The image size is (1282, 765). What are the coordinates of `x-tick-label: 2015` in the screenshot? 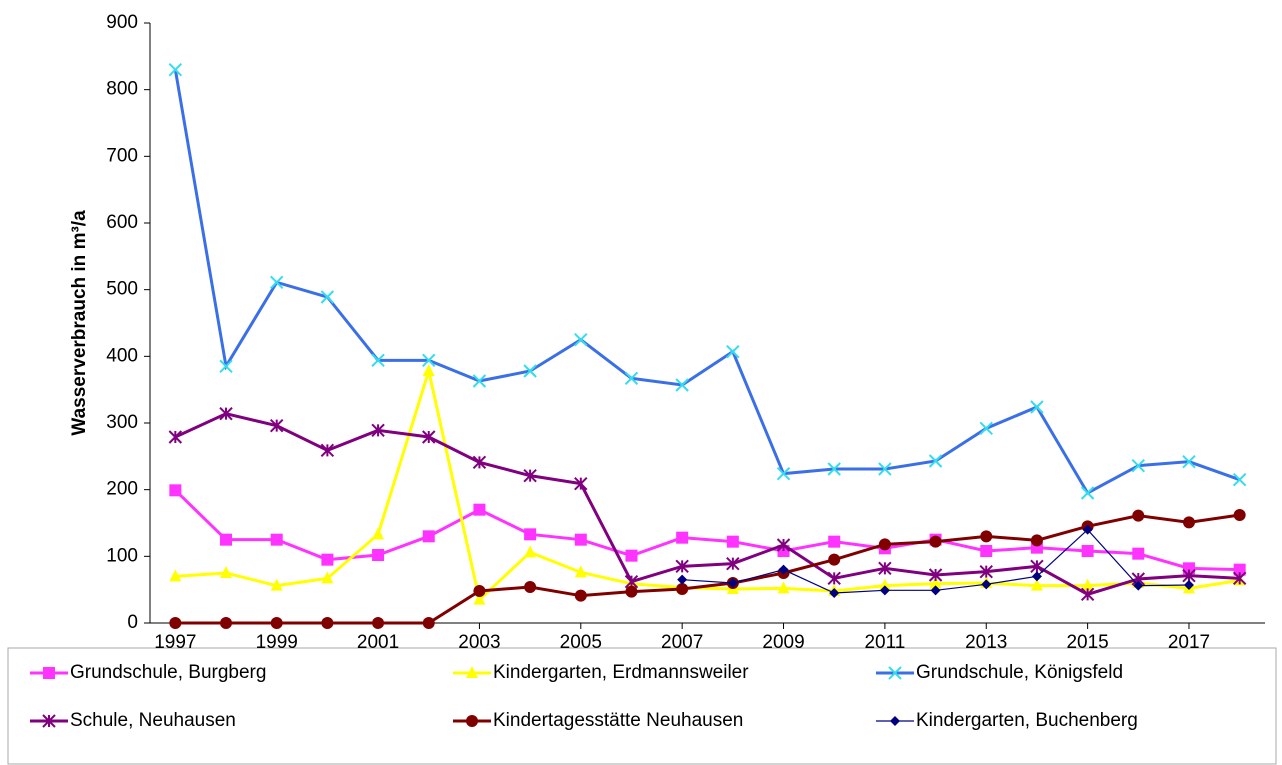 It's located at (1087, 642).